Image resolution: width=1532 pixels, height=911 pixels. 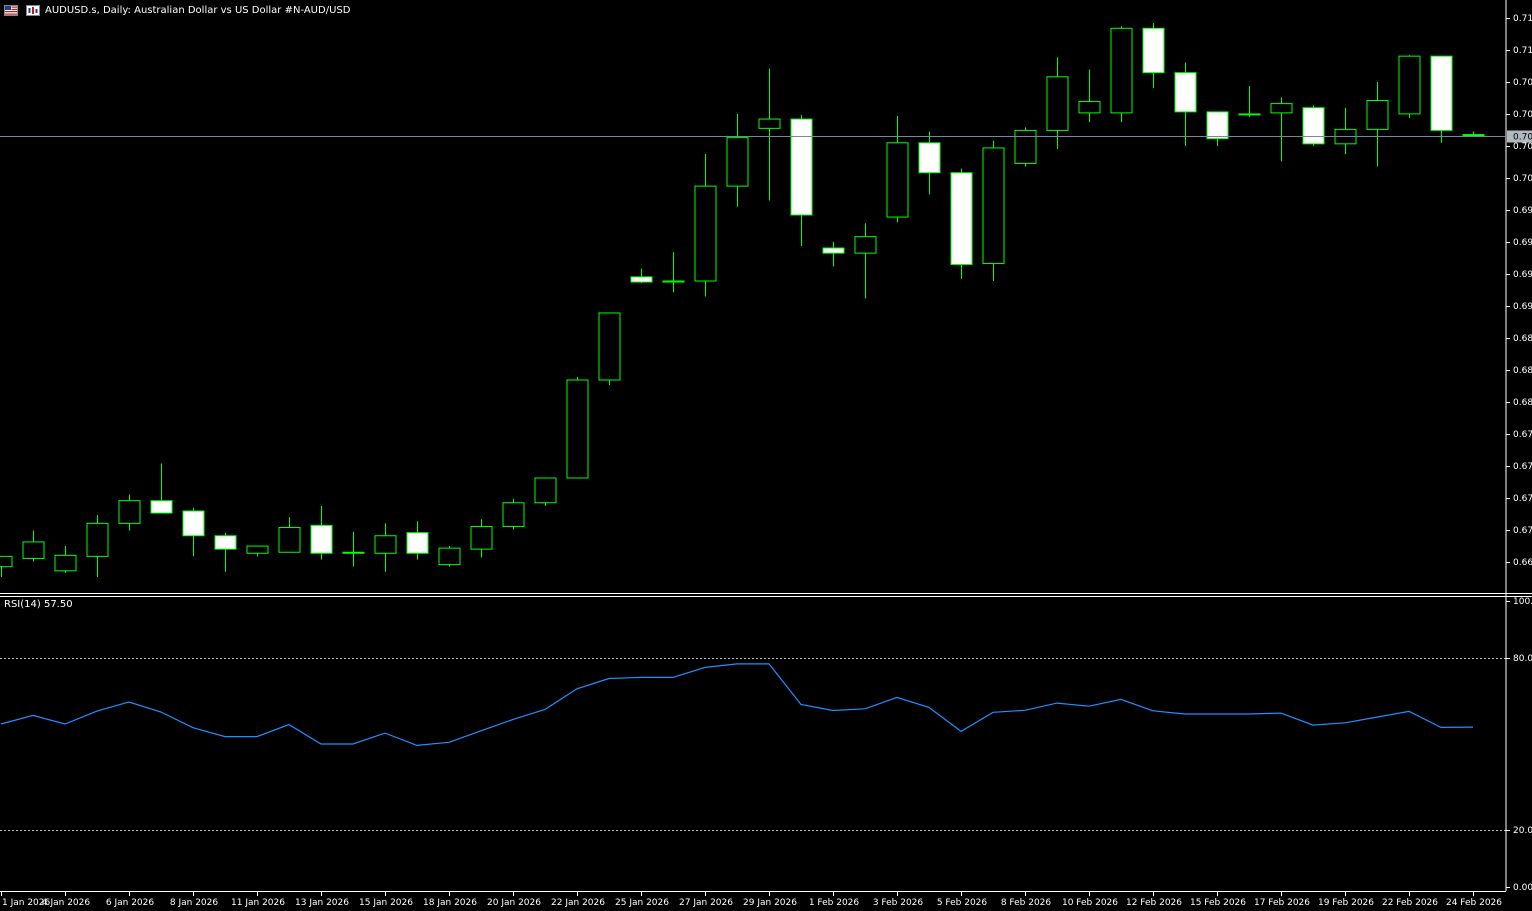 I want to click on date-label: 22 Feb 2026, so click(x=1410, y=903).